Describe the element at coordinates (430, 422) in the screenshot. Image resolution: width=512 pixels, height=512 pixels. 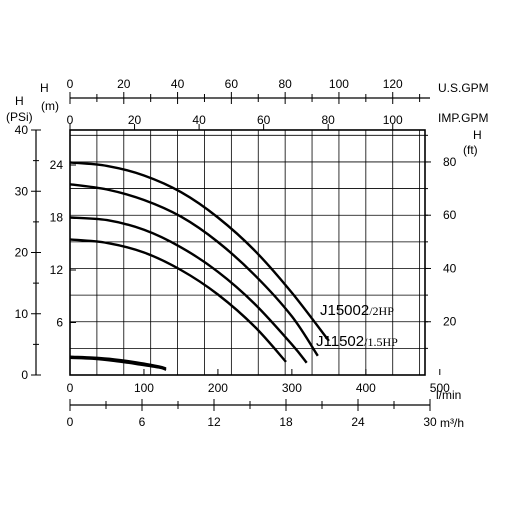
I see `bottom-m3h-tick-label: 30` at that location.